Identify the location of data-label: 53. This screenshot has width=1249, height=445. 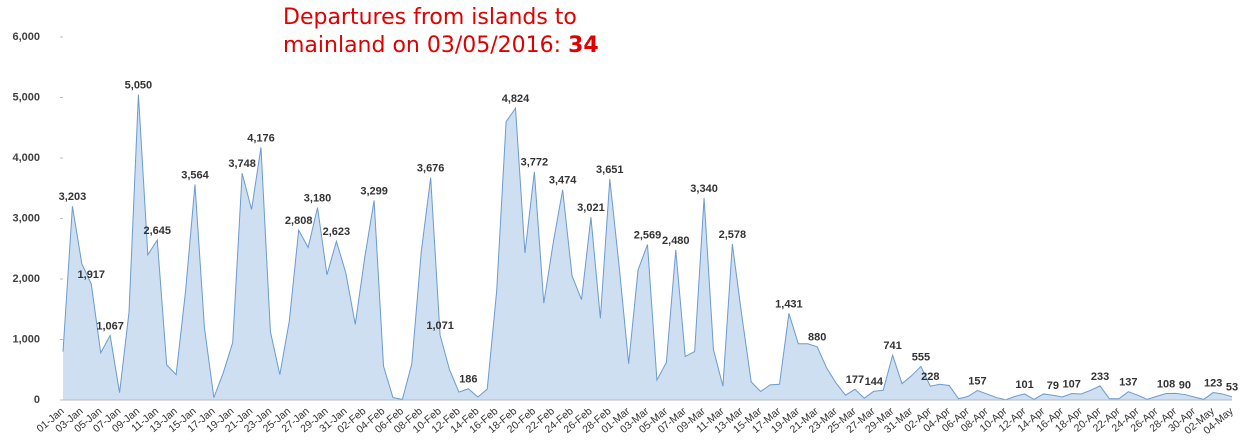
(1232, 388).